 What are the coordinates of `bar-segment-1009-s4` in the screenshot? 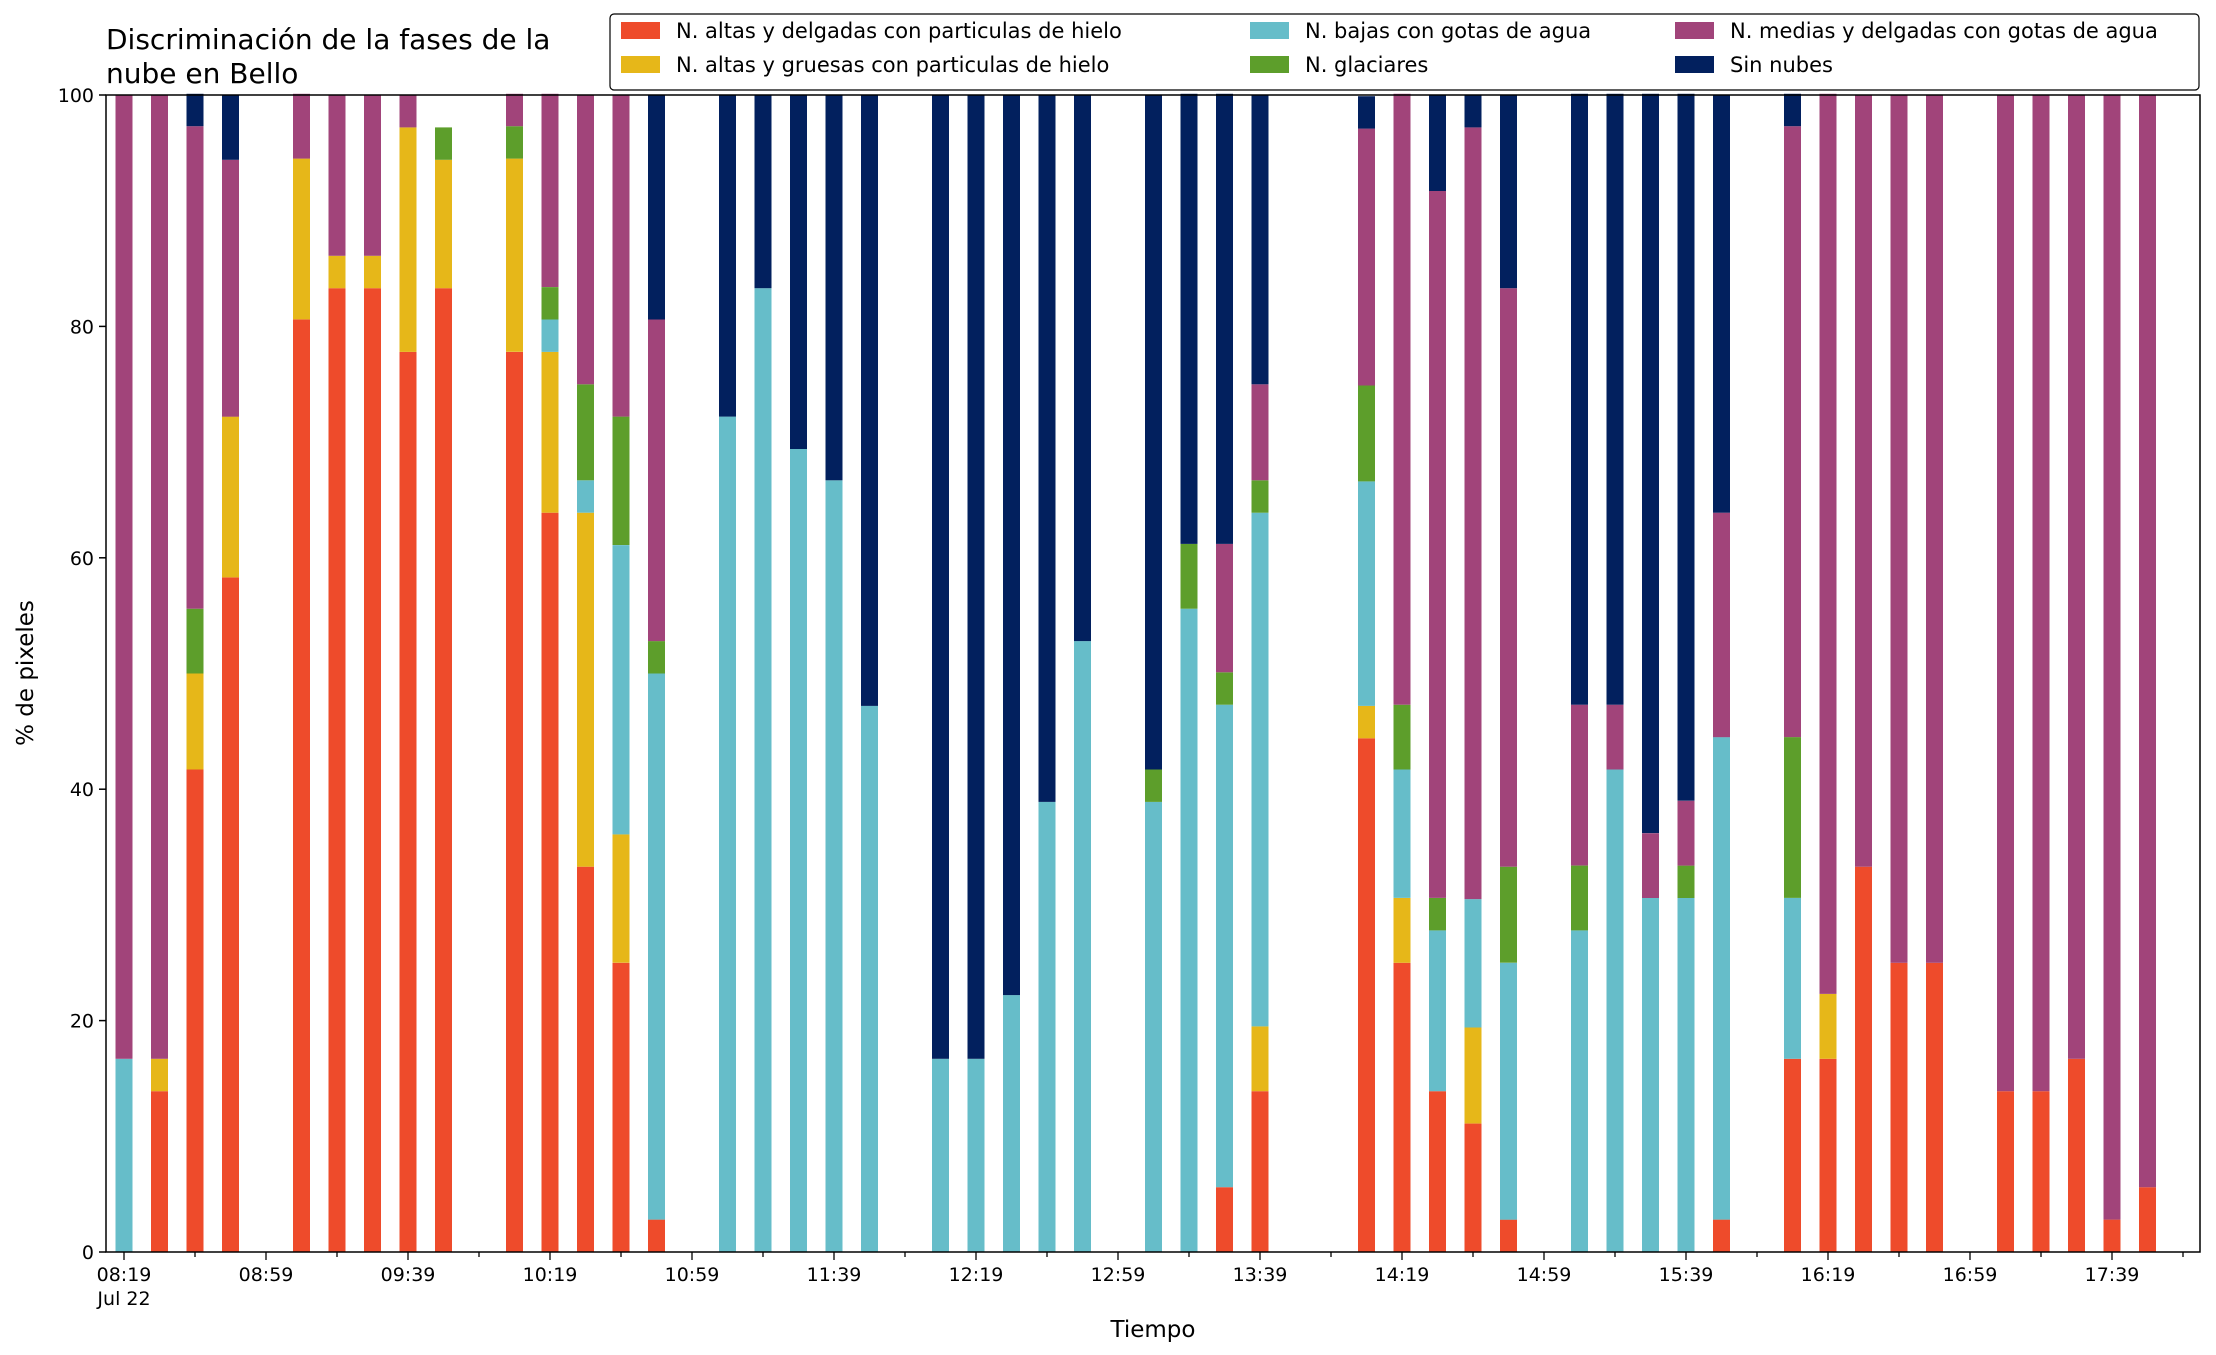 It's located at (514, 110).